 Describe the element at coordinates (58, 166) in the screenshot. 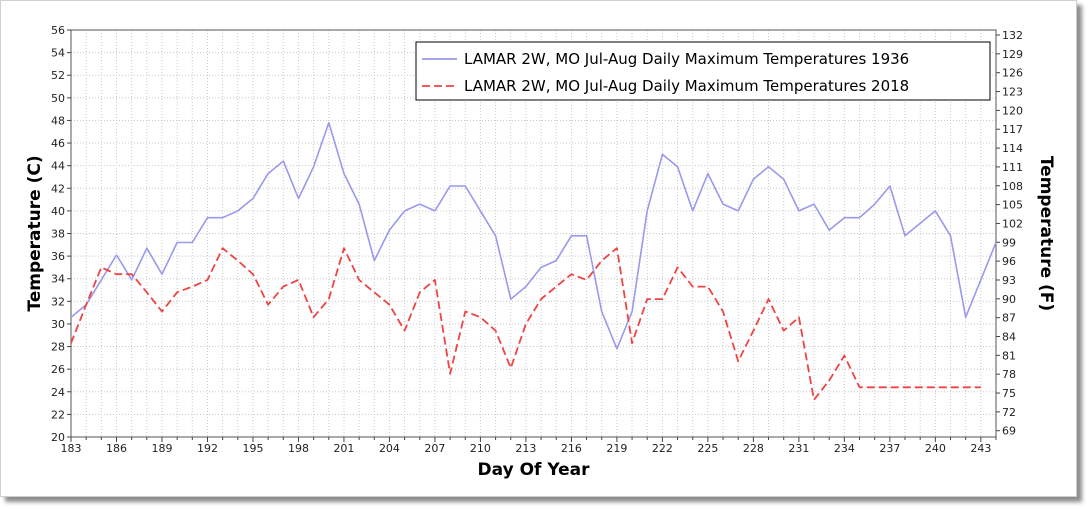

I see `y-left-tick-label: 44` at that location.